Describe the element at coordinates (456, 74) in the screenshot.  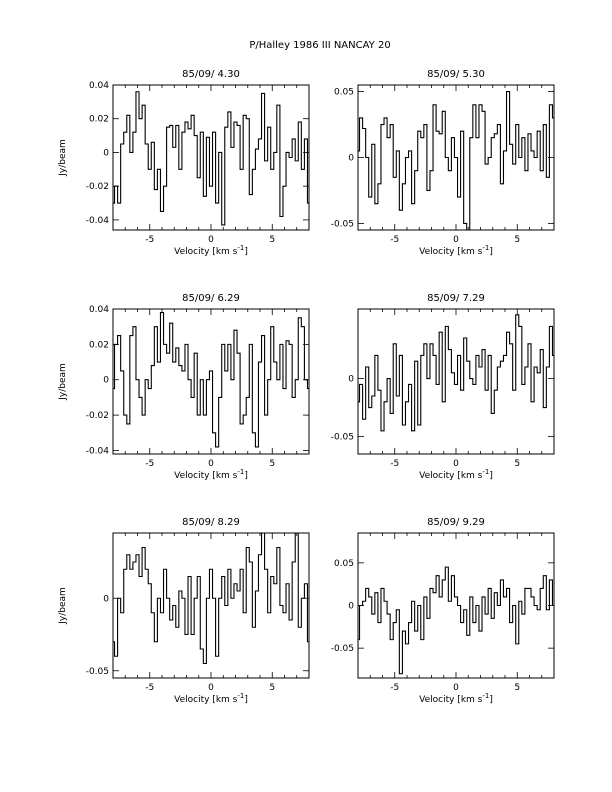
I see `panel-title: 85/09/ 5.30` at that location.